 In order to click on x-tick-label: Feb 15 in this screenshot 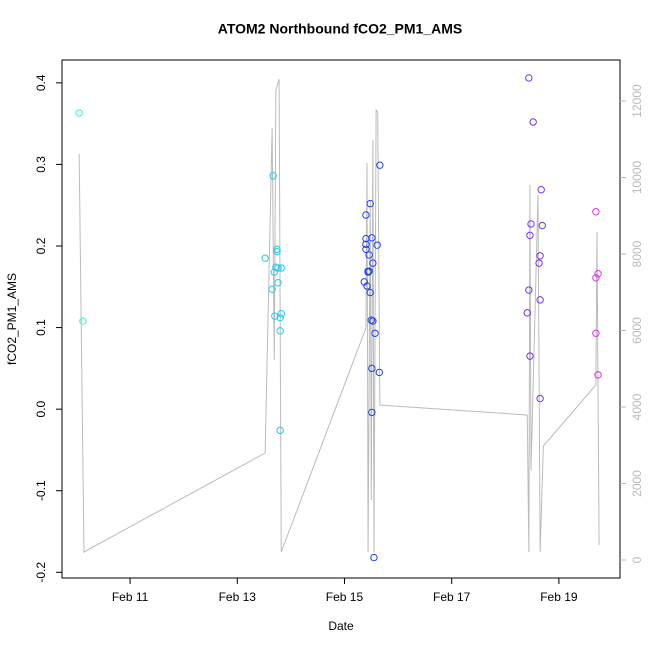, I will do `click(345, 597)`.